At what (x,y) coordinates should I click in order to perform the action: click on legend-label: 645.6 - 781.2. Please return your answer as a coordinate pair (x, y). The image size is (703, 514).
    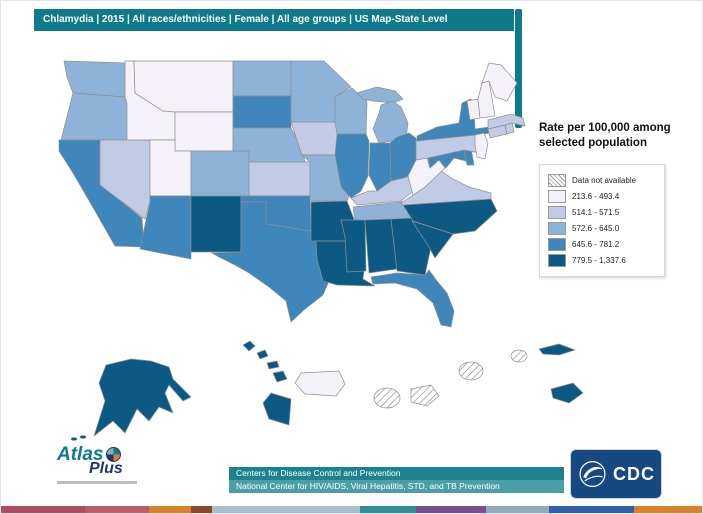
    Looking at the image, I should click on (596, 244).